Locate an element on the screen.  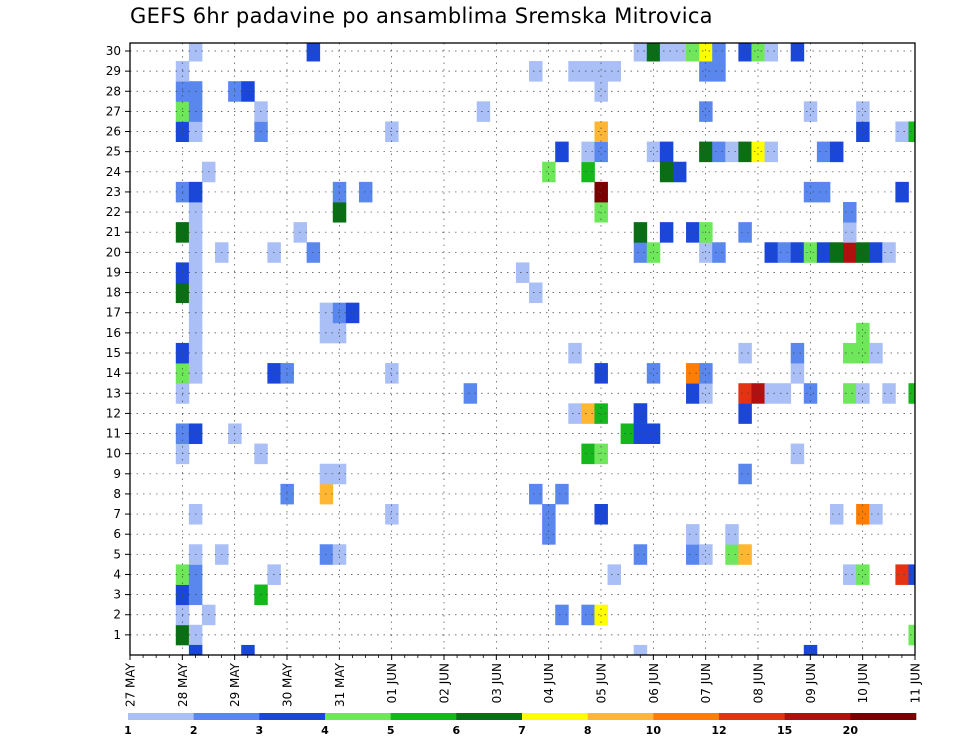
y-tick-label: 30 is located at coordinates (113, 51).